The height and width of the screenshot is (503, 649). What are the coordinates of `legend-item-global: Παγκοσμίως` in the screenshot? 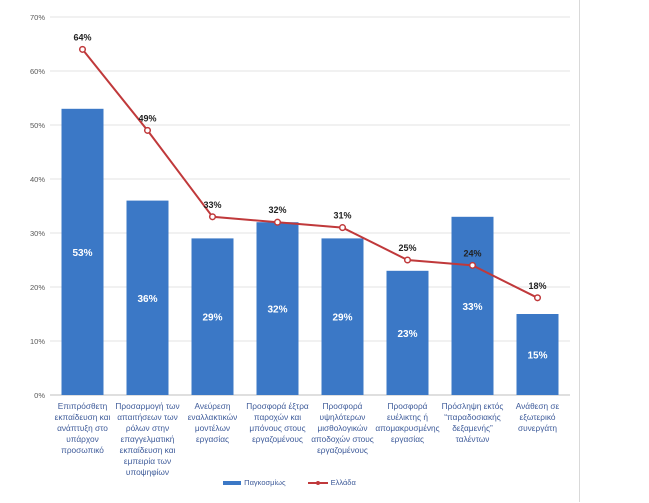 It's located at (254, 482).